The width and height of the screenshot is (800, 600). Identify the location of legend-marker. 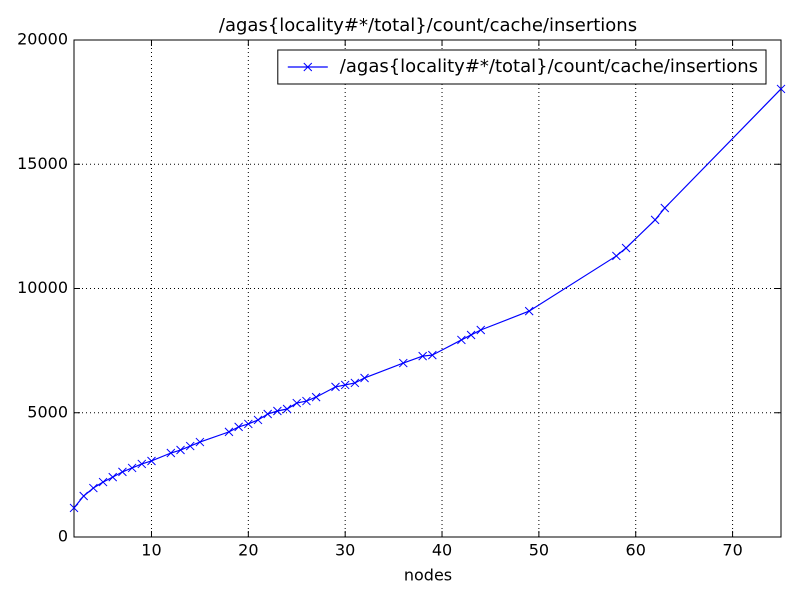
(308, 67).